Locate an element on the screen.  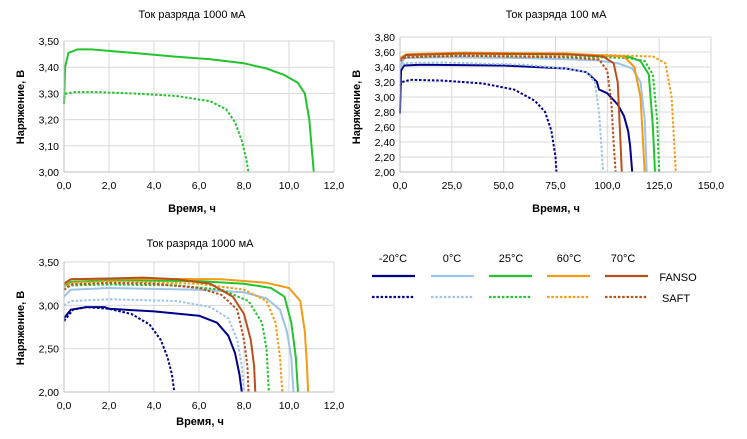
x-tick-label: 100,0 is located at coordinates (607, 186).